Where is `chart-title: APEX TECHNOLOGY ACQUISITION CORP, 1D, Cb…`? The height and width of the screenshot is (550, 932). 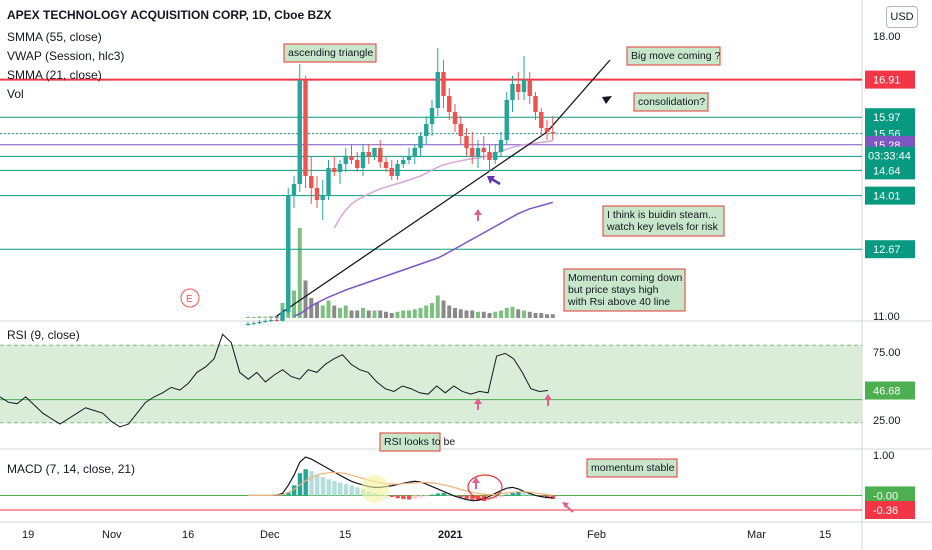 chart-title: APEX TECHNOLOGY ACQUISITION CORP, 1D, Cb… is located at coordinates (169, 15).